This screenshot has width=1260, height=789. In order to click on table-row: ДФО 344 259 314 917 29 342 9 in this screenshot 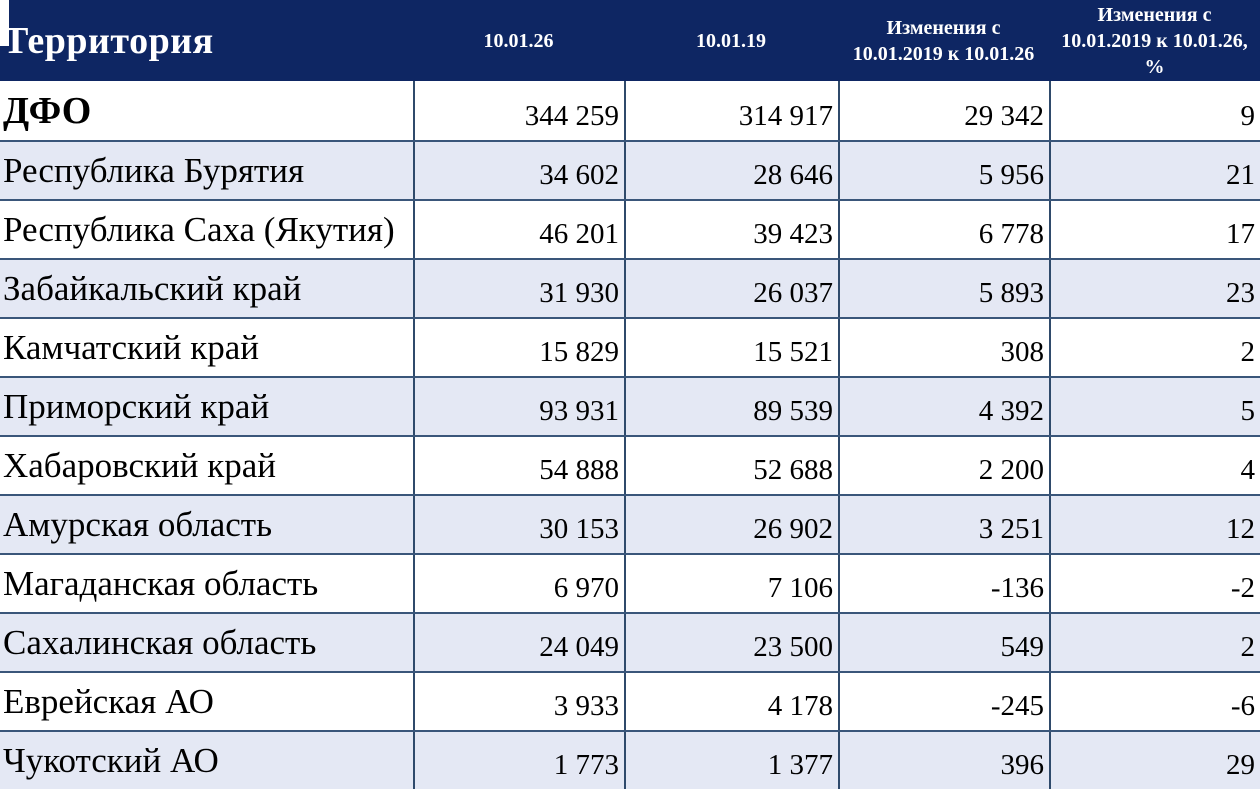, I will do `click(630, 110)`.